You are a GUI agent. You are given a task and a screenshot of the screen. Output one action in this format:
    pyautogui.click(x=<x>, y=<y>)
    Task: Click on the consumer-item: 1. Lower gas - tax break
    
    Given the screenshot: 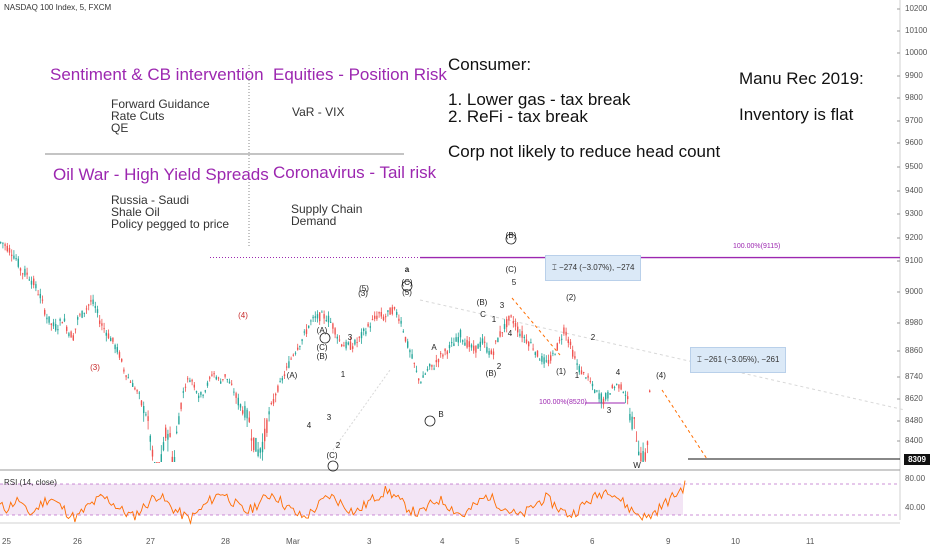 What is the action you would take?
    pyautogui.click(x=539, y=99)
    